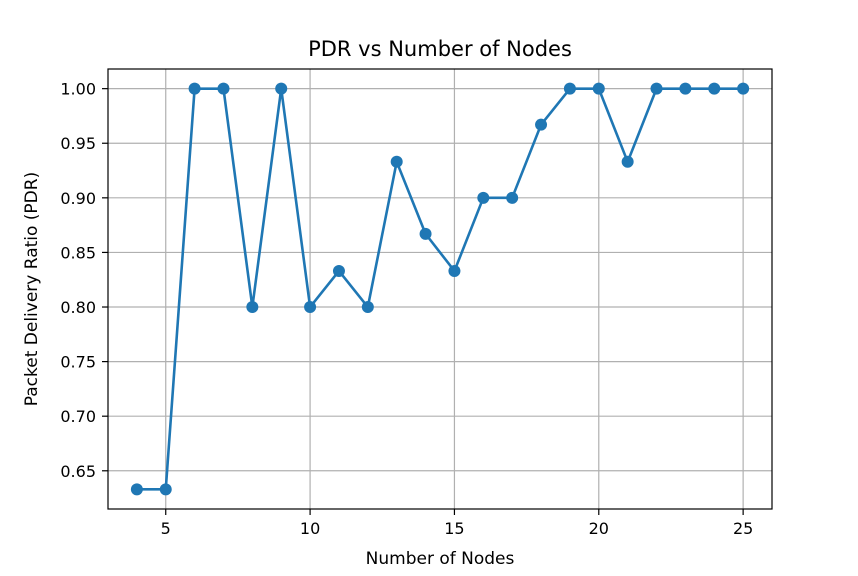 This screenshot has width=858, height=576. I want to click on y-tick-label: 0.95, so click(78, 143).